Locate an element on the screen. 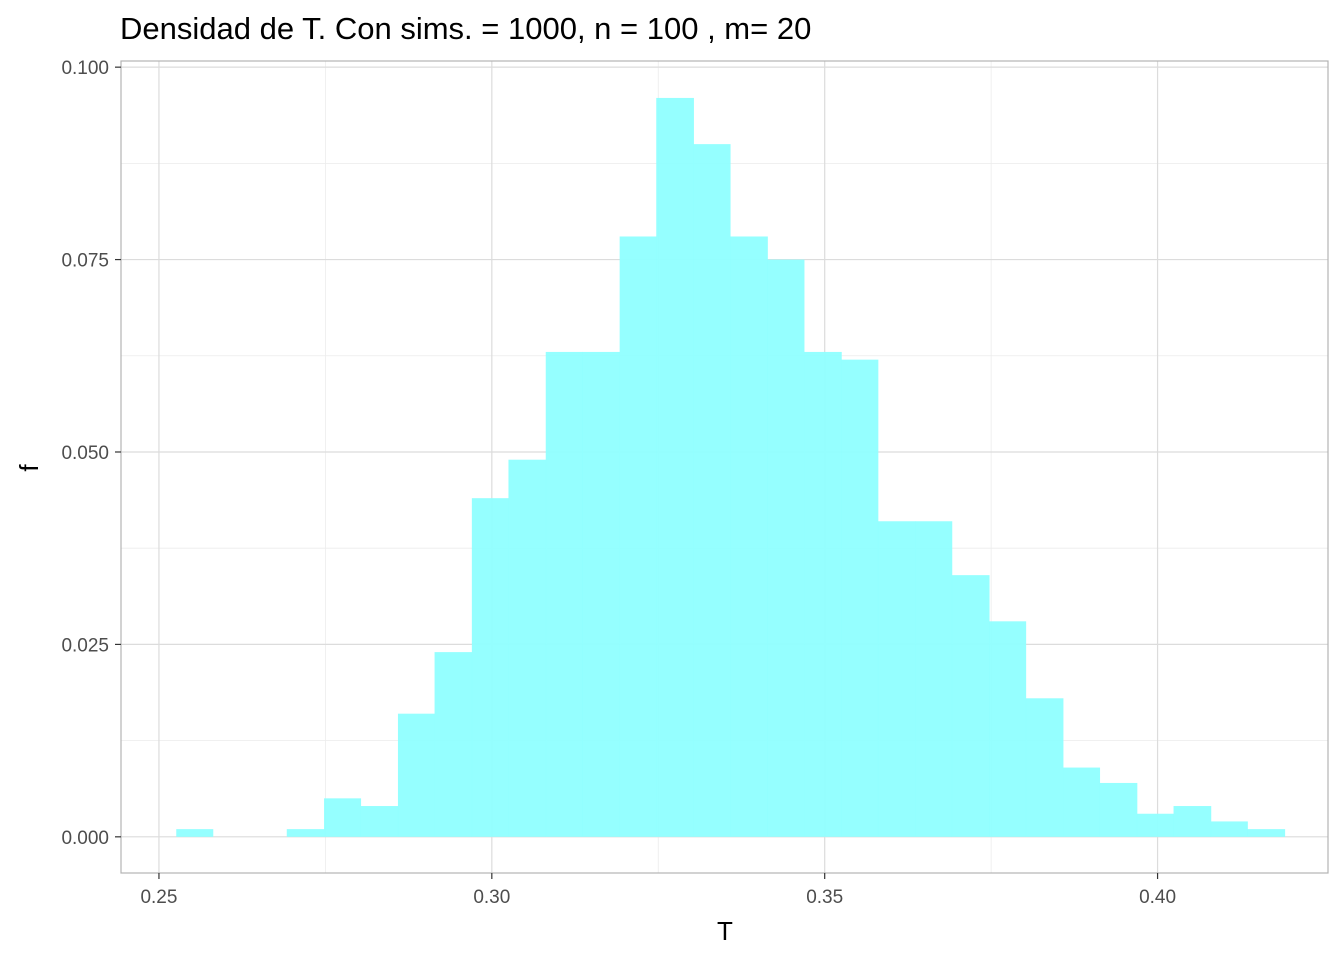 The image size is (1344, 960). y-tick-label: 0.075 is located at coordinates (85, 261).